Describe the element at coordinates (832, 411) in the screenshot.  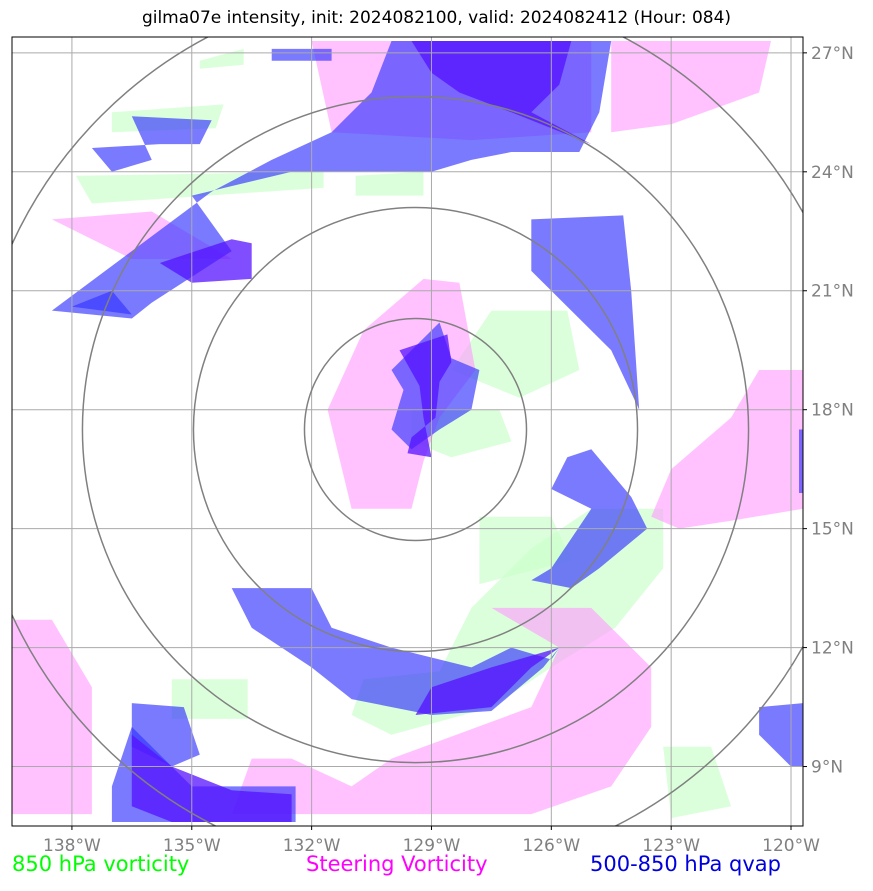
I see `y-tick-label-3: 18°N` at that location.